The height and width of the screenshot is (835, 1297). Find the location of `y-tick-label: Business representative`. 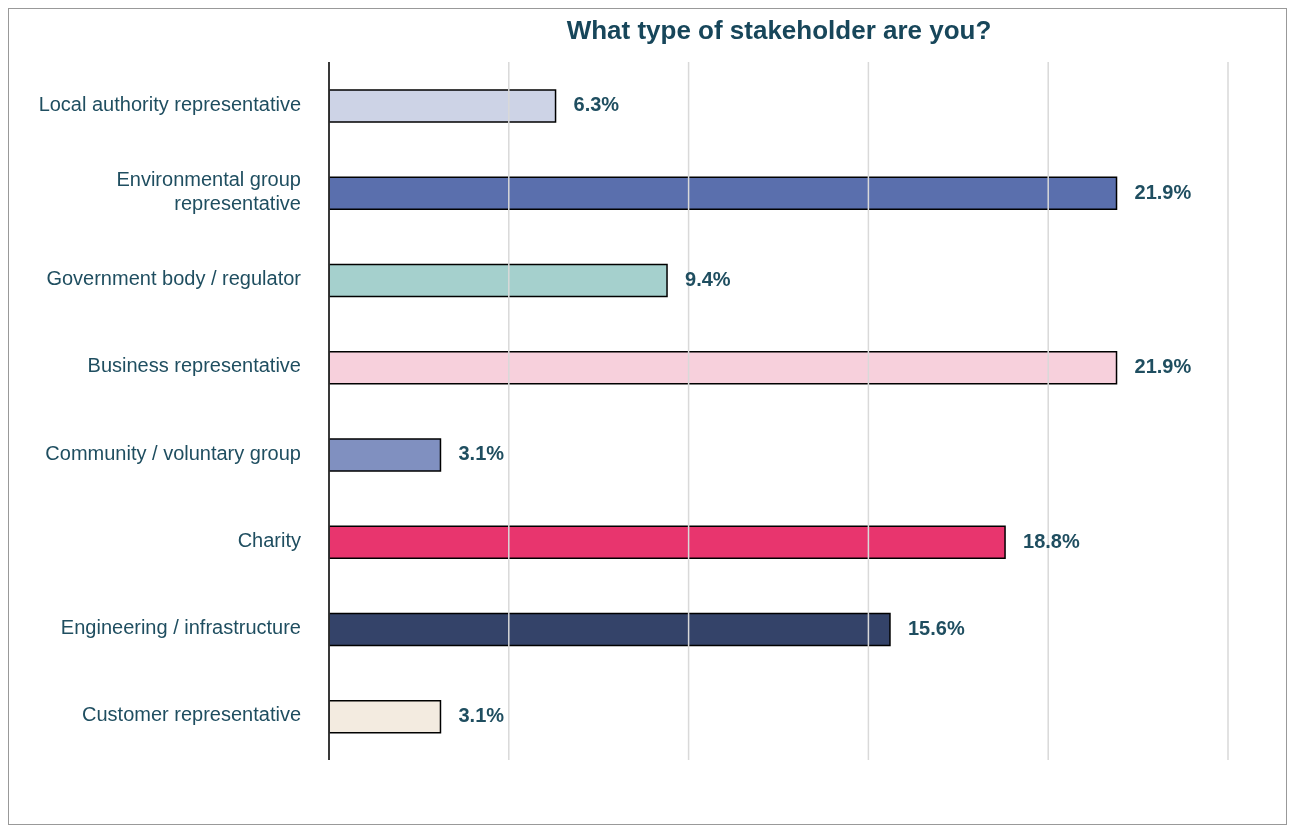

y-tick-label: Business representative is located at coordinates (194, 365).